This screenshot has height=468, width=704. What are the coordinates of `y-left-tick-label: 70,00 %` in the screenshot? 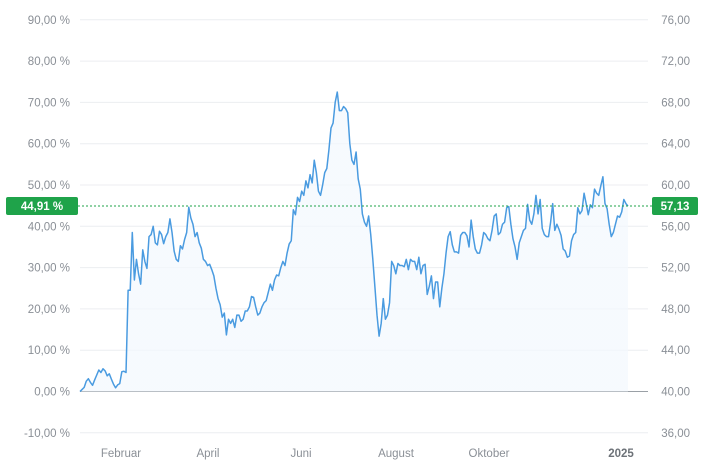 It's located at (49, 103).